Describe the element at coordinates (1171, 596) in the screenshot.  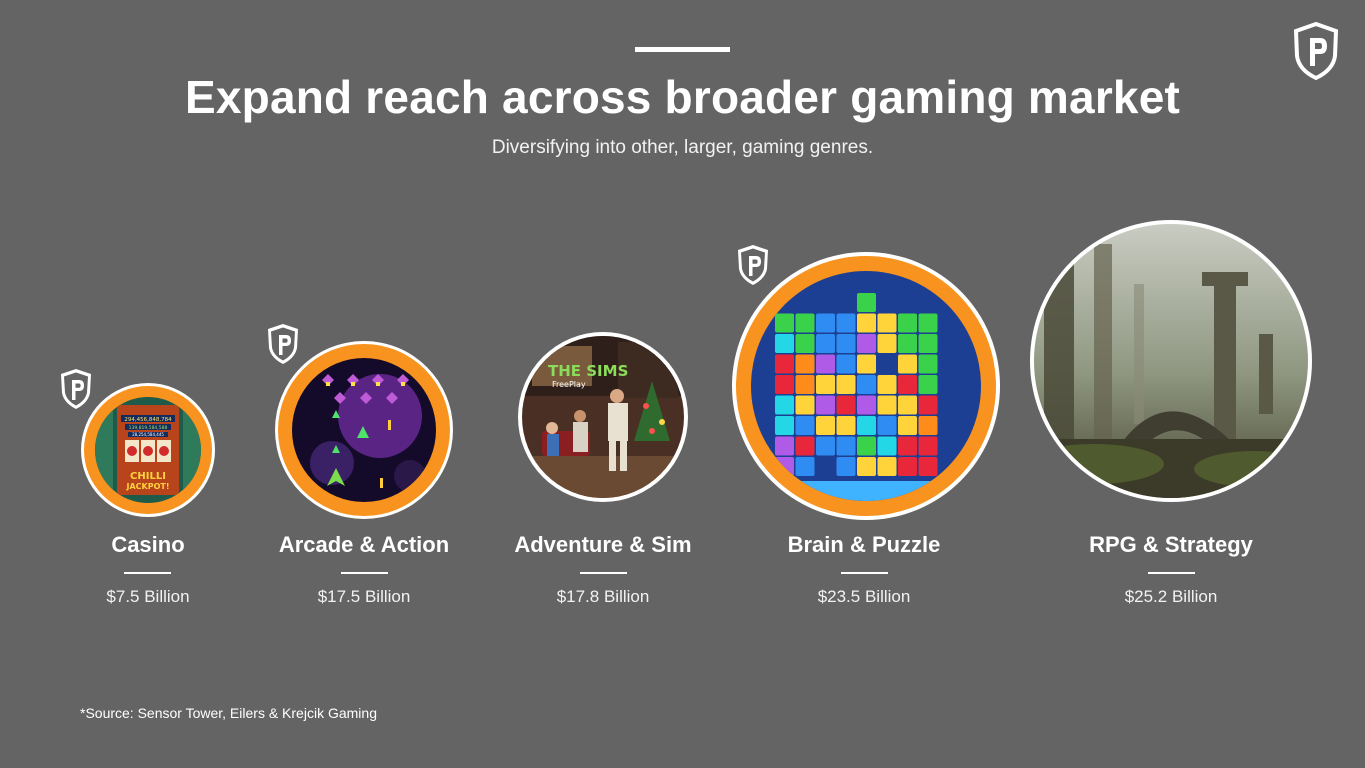
I see `genre-market-rpg-strategy: $25.2 Billion` at that location.